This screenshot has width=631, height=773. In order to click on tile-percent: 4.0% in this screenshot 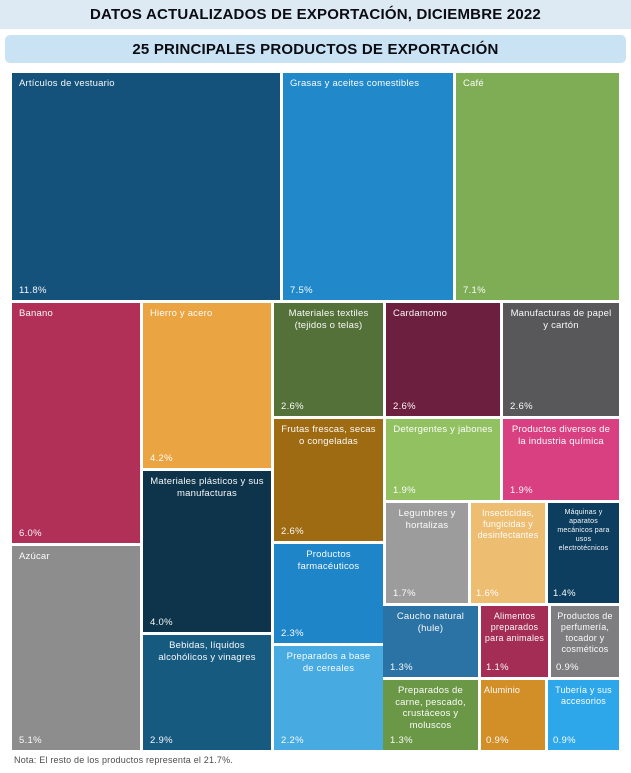, I will do `click(161, 622)`.